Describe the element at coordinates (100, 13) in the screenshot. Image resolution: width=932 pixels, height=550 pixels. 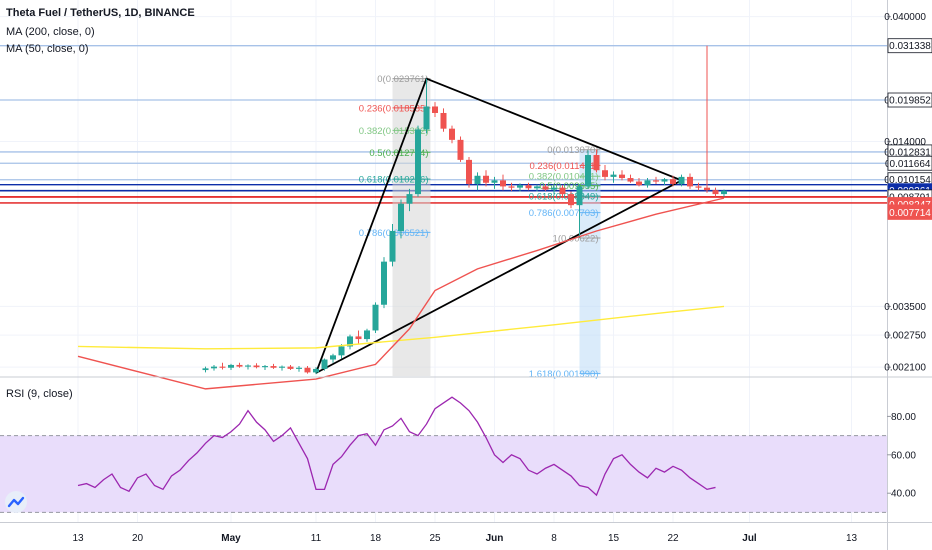
I see `chart-title: Theta Fuel / TetherUS, 1D, BINANCE` at that location.